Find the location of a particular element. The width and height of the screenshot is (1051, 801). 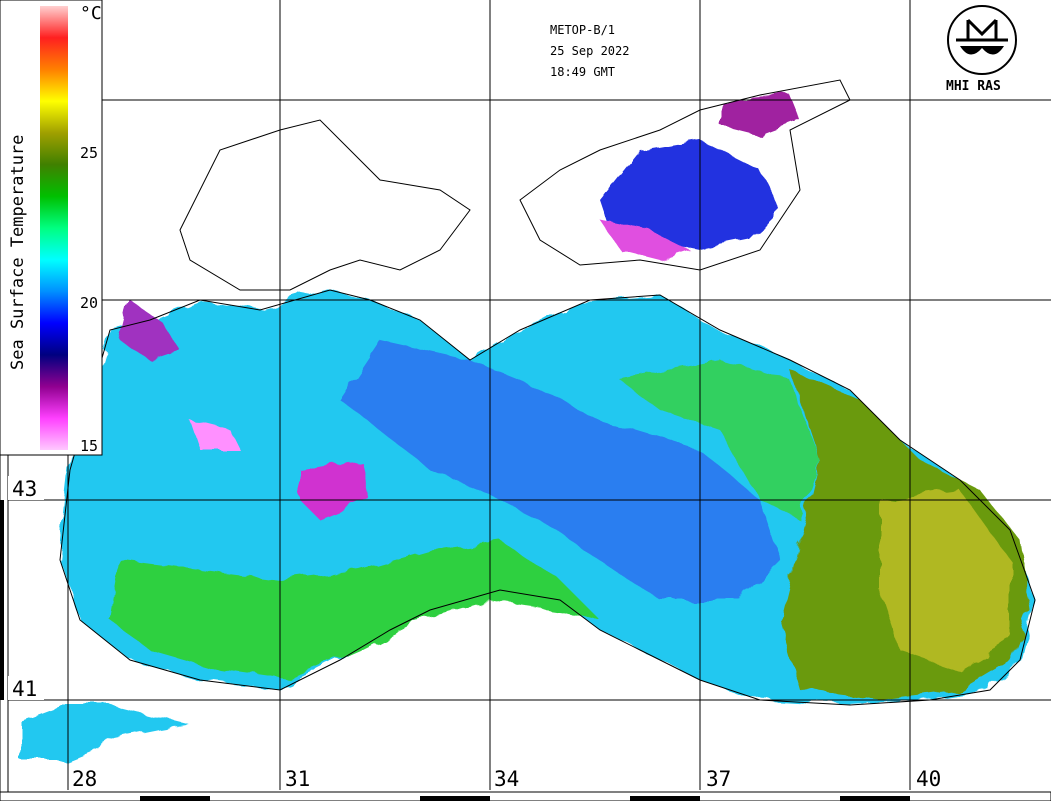

colorbar is located at coordinates (54, 228).